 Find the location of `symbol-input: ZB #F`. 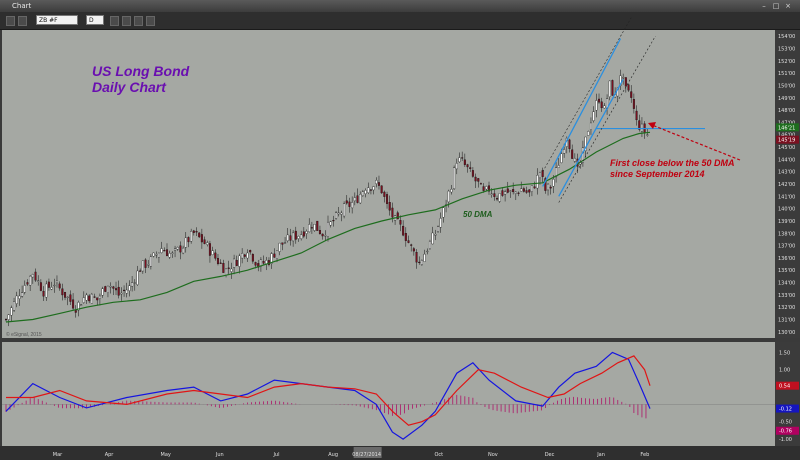

symbol-input: ZB #F is located at coordinates (57, 20).